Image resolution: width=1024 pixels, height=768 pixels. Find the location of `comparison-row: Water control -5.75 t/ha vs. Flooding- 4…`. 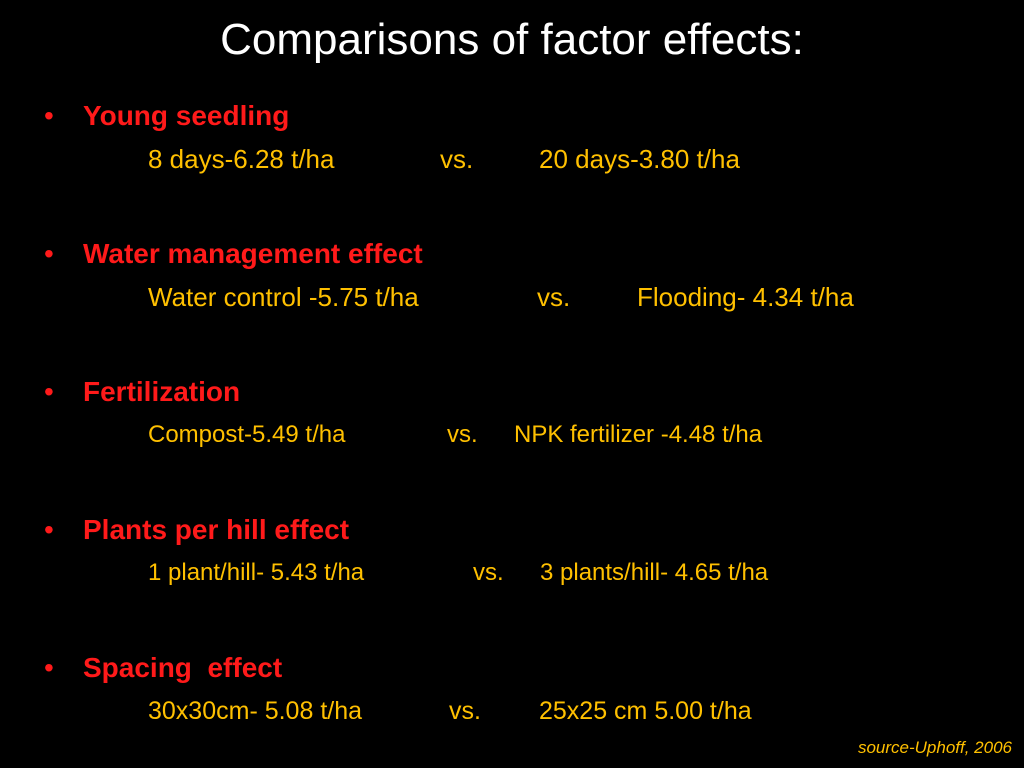

comparison-row: Water control -5.75 t/ha vs. Flooding- 4… is located at coordinates (512, 300).